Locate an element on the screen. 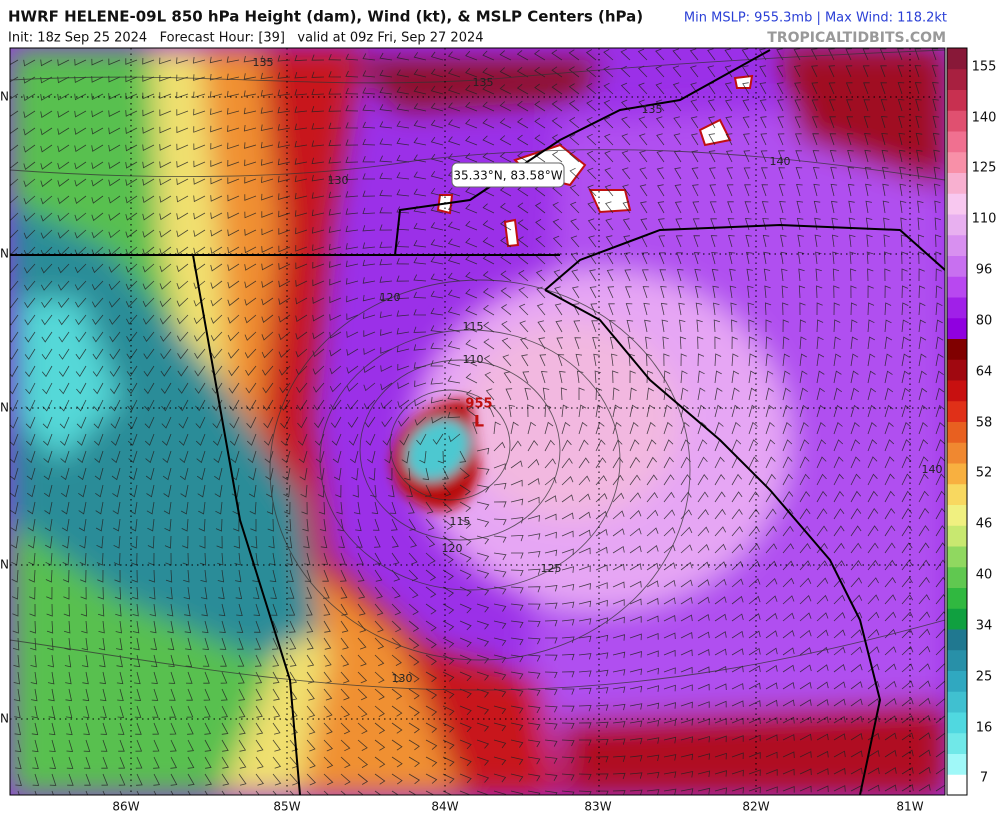 The height and width of the screenshot is (820, 997). colorbar-tick-label: 25 is located at coordinates (984, 677).